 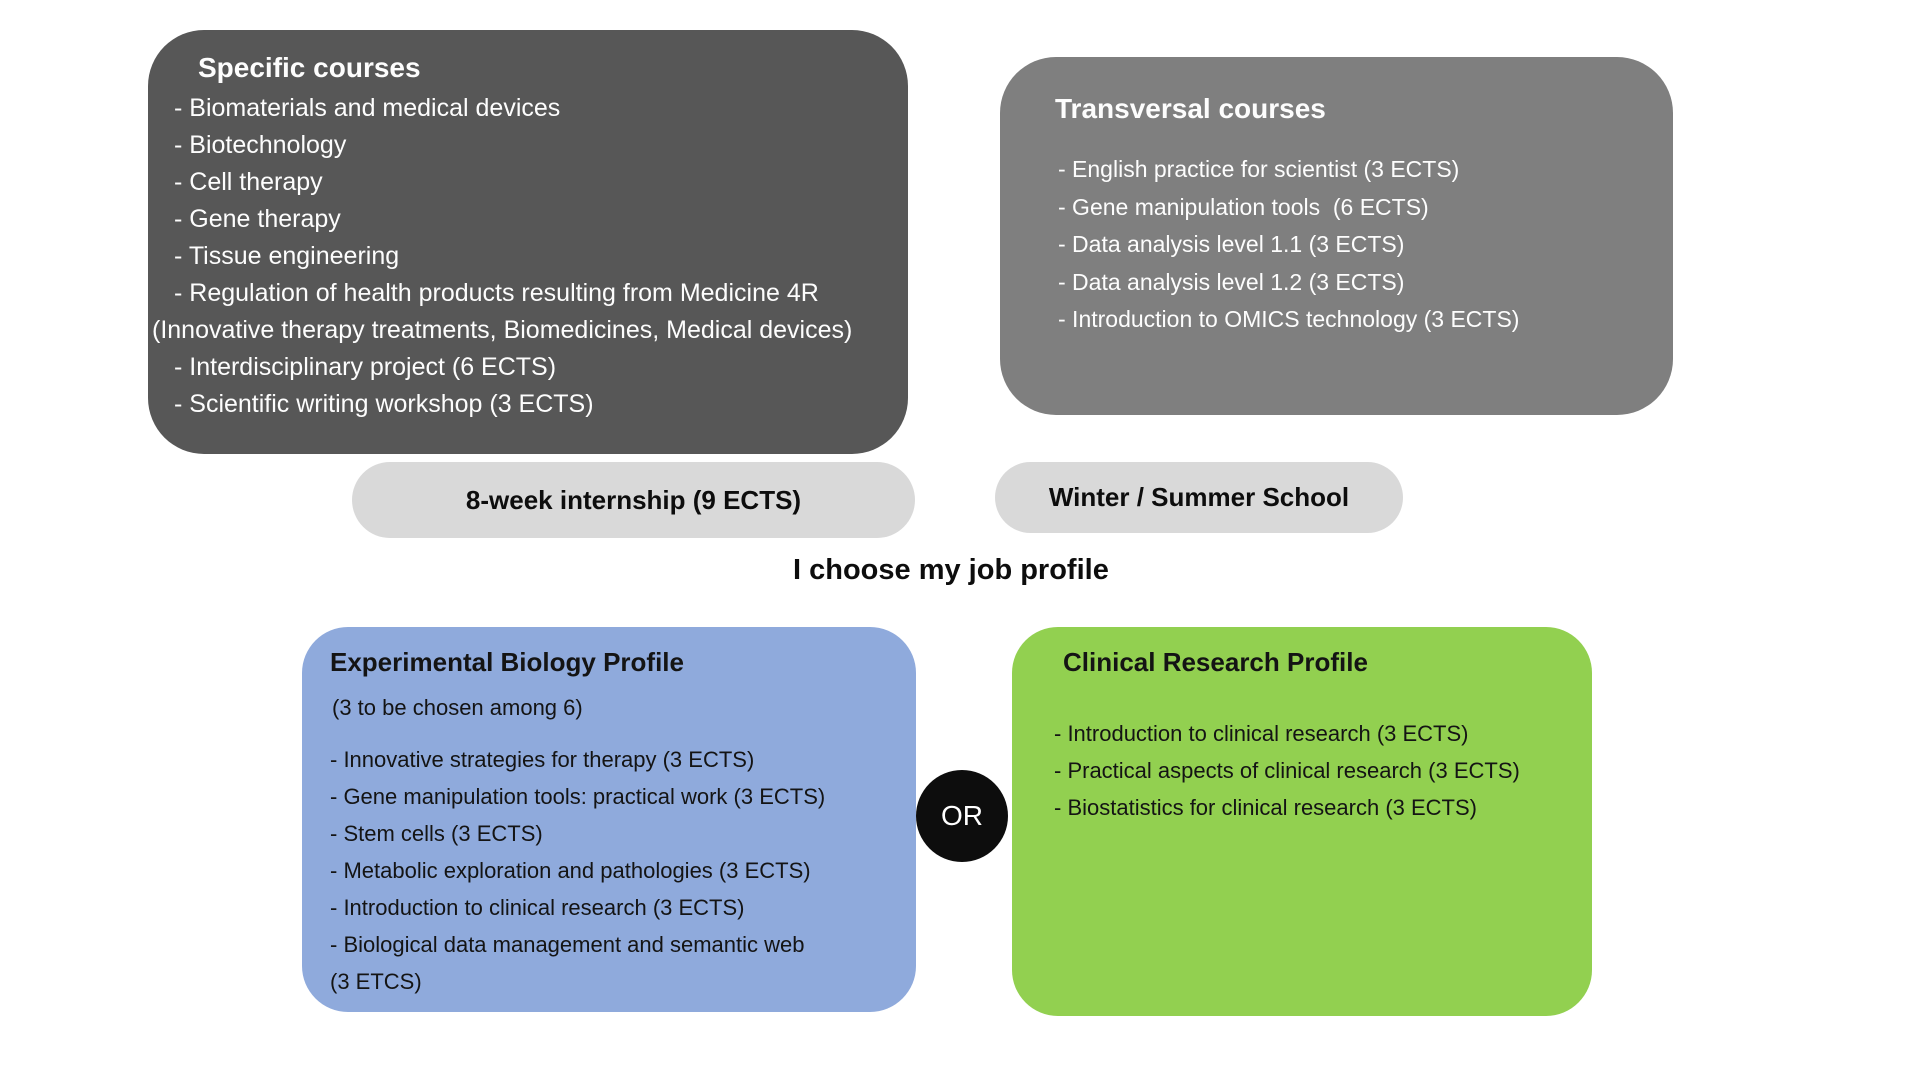 I want to click on course-item: - Gene therapy, so click(x=257, y=219).